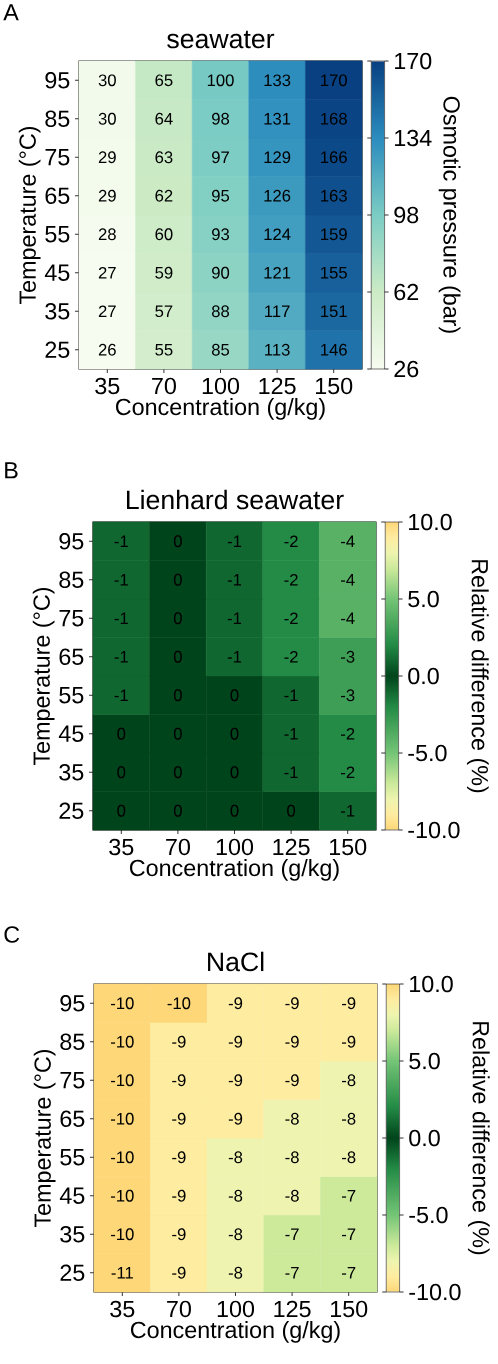 The height and width of the screenshot is (1364, 498). What do you see at coordinates (427, 753) in the screenshot?
I see `color-bar-label: -5.0` at bounding box center [427, 753].